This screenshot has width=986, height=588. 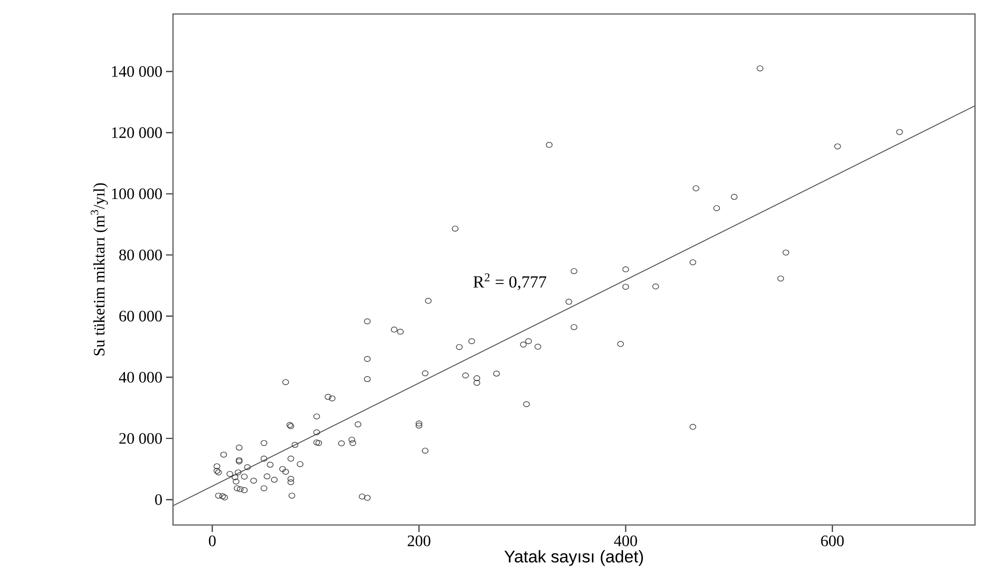 I want to click on x-tick-label: 400, so click(x=626, y=541).